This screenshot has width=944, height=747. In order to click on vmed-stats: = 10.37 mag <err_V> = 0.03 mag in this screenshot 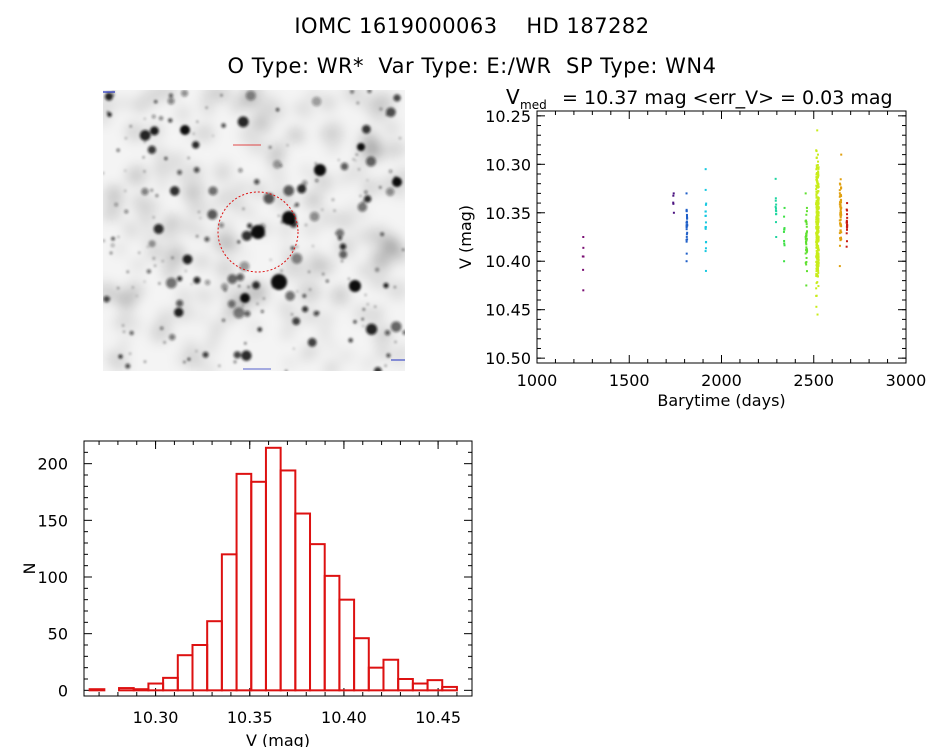, I will do `click(724, 98)`.